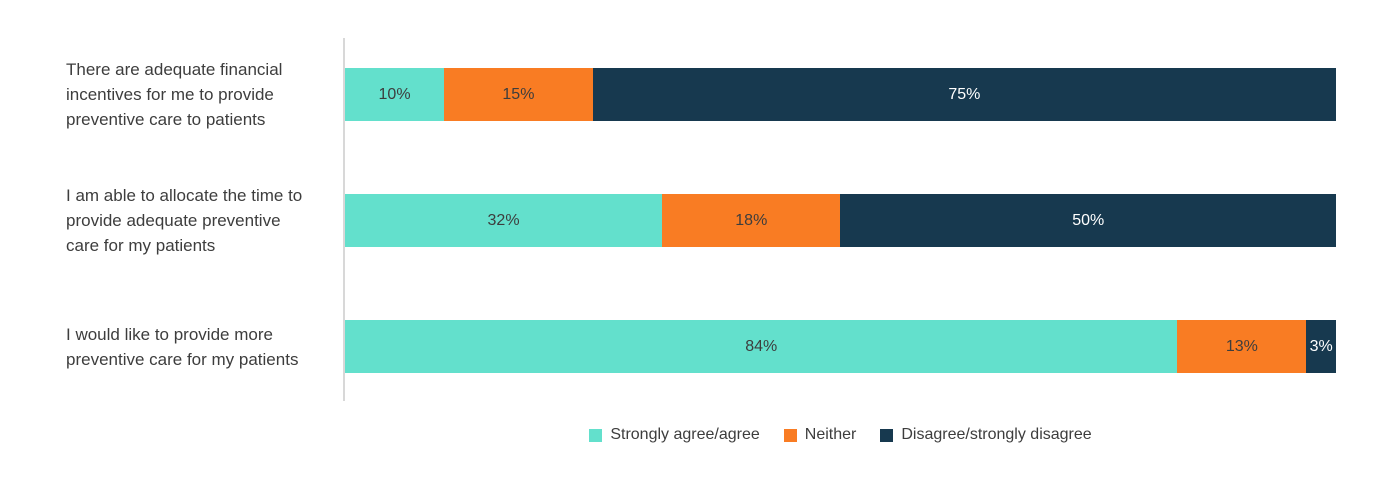 The width and height of the screenshot is (1400, 490). I want to click on bar-segment: 13%, so click(1242, 346).